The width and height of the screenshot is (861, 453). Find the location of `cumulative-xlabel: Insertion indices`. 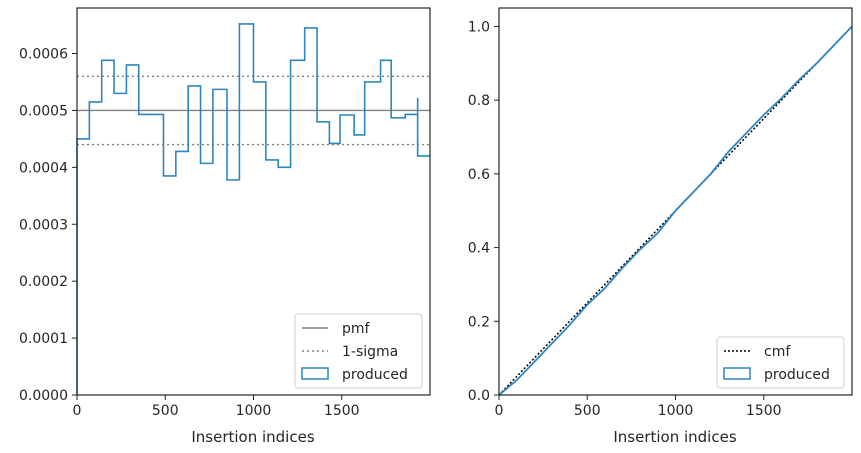

cumulative-xlabel: Insertion indices is located at coordinates (674, 437).